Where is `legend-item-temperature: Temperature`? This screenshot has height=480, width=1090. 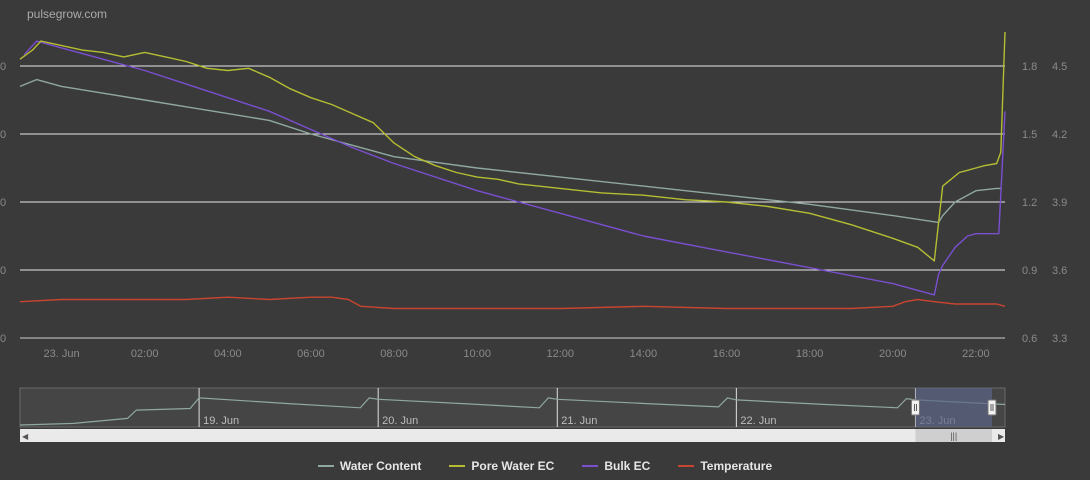
legend-item-temperature: Temperature is located at coordinates (725, 466).